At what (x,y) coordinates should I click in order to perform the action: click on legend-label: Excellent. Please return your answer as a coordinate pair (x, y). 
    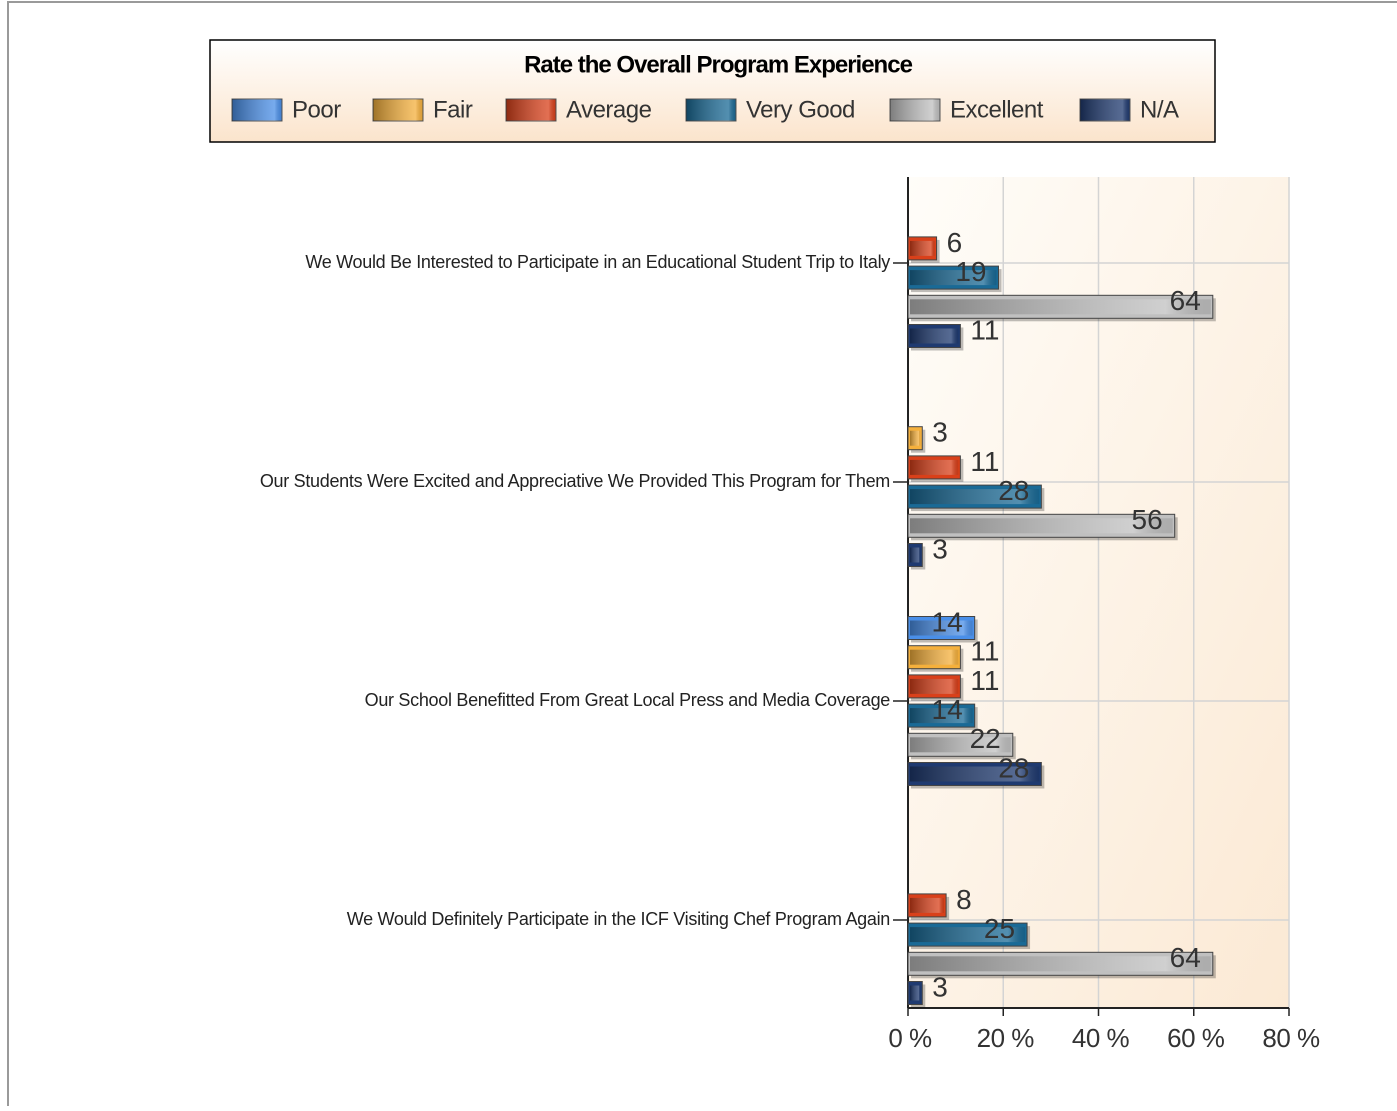
    Looking at the image, I should click on (997, 109).